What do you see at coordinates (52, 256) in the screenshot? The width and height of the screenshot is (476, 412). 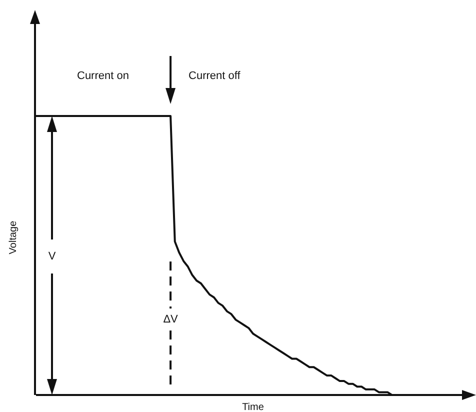 I see `annotation: V` at bounding box center [52, 256].